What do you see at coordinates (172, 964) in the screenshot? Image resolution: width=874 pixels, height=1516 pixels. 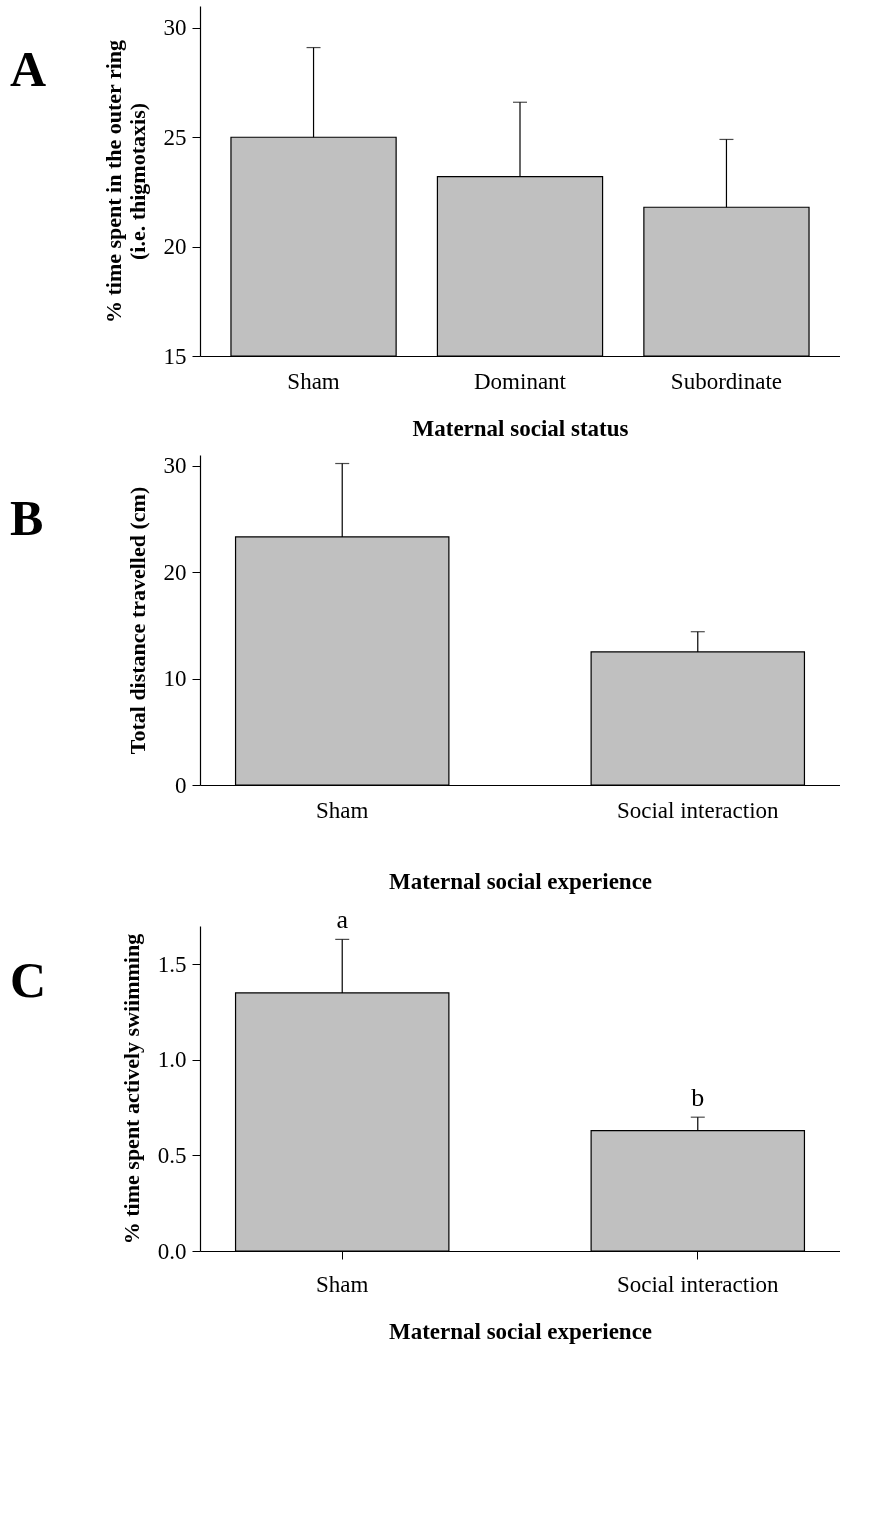 I see `y-tick-label: 1.5` at bounding box center [172, 964].